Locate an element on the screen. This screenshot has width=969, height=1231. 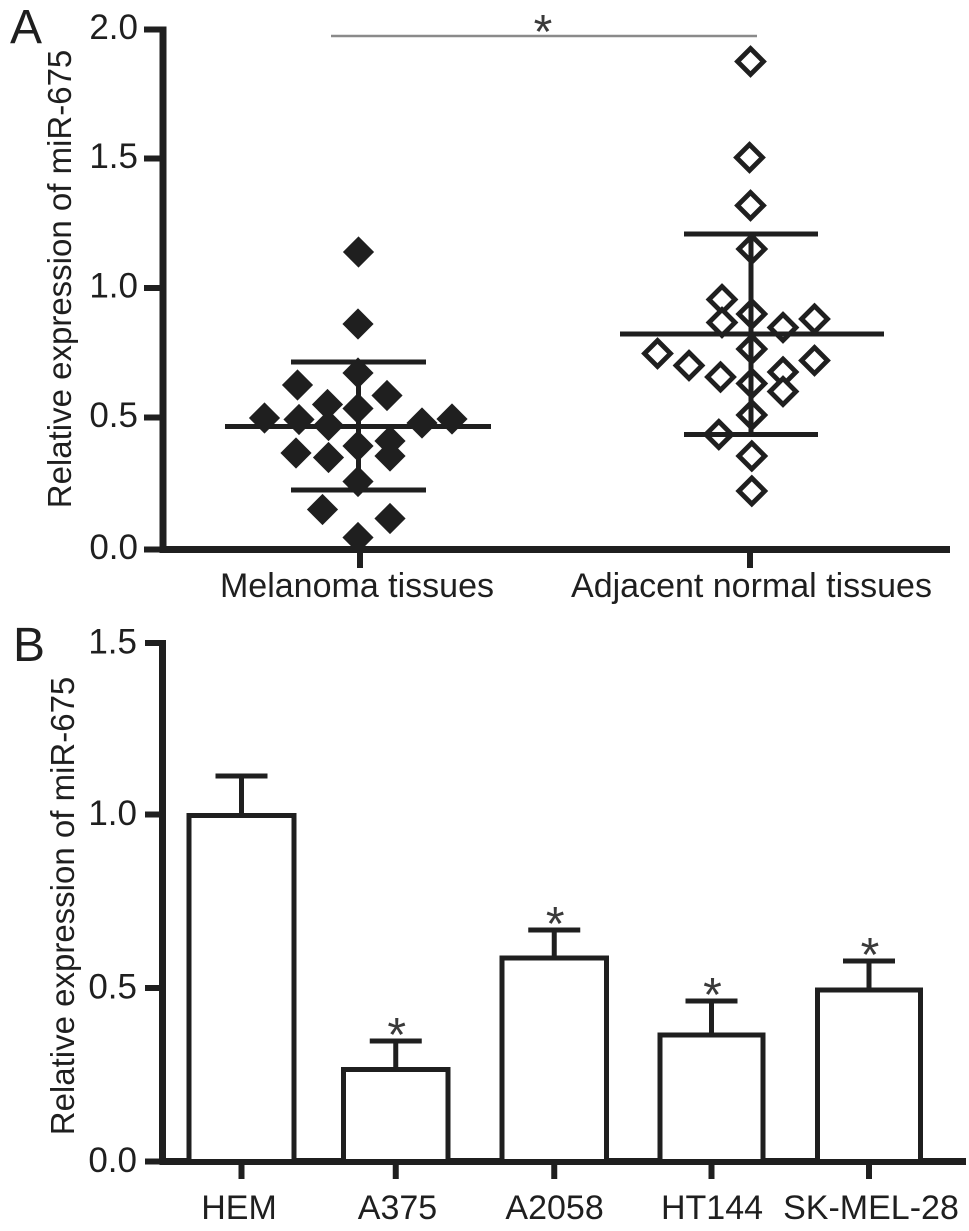
svg-text: Melanoma tissues is located at coordinates (357, 586).